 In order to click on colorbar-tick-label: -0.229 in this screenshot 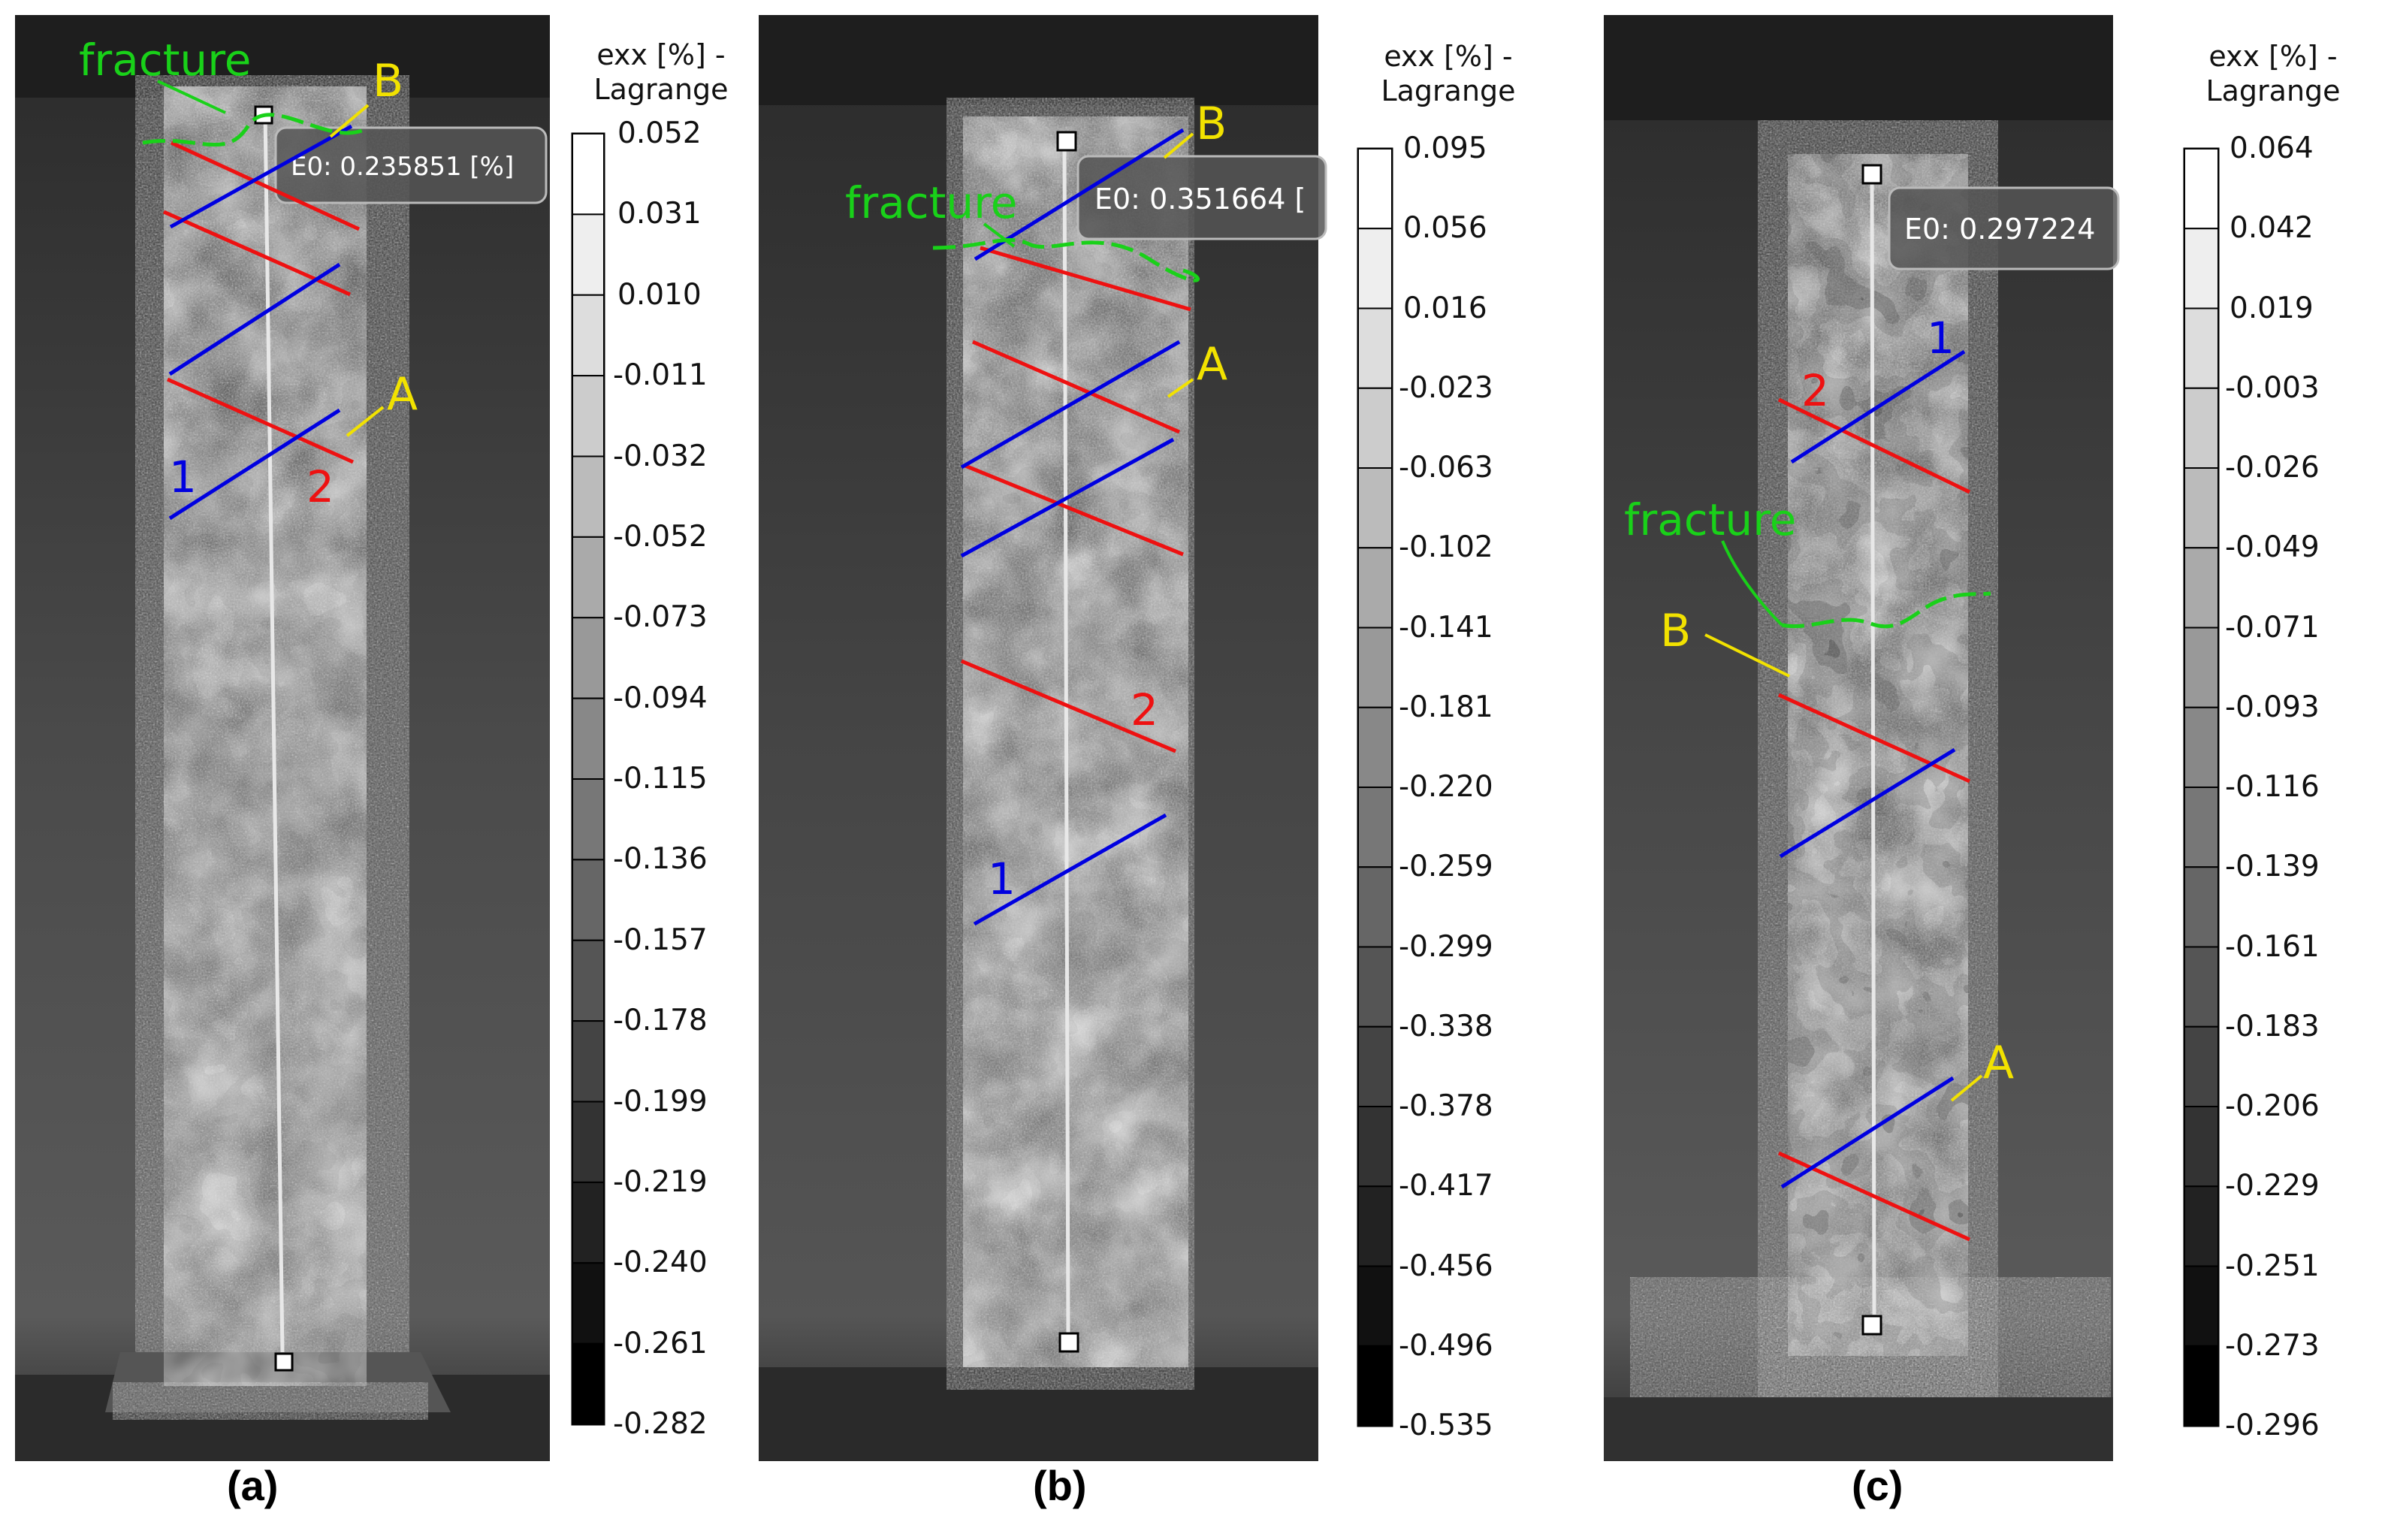, I will do `click(2272, 1186)`.